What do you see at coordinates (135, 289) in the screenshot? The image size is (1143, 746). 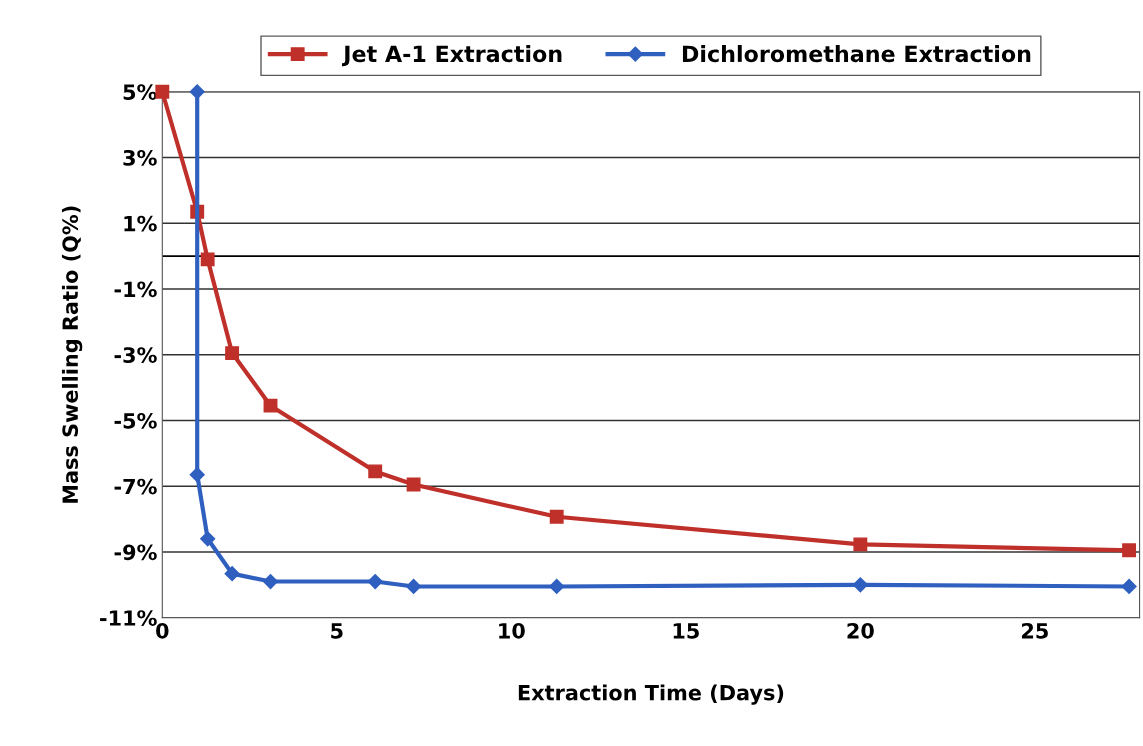 I see `y-tick-label: -1%` at bounding box center [135, 289].